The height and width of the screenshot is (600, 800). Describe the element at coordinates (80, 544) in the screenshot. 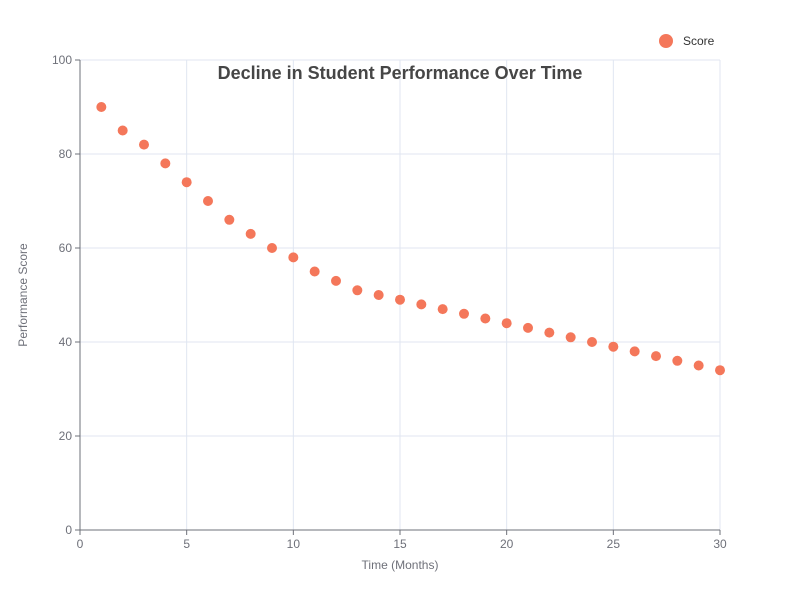

I see `x-tick-label: 0` at that location.